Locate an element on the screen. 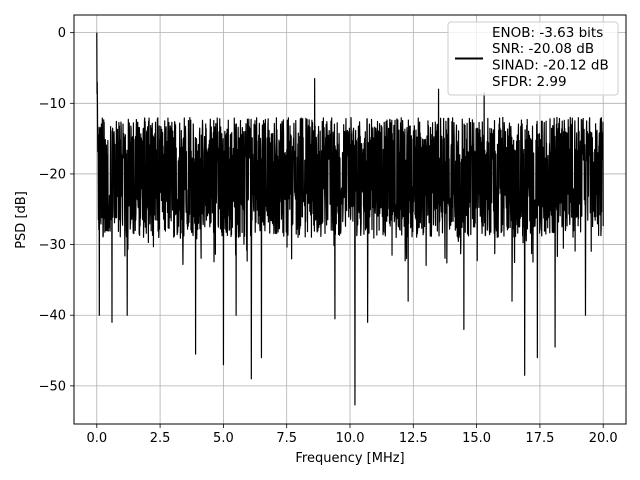  x-tick-label: 7.5 is located at coordinates (286, 438).